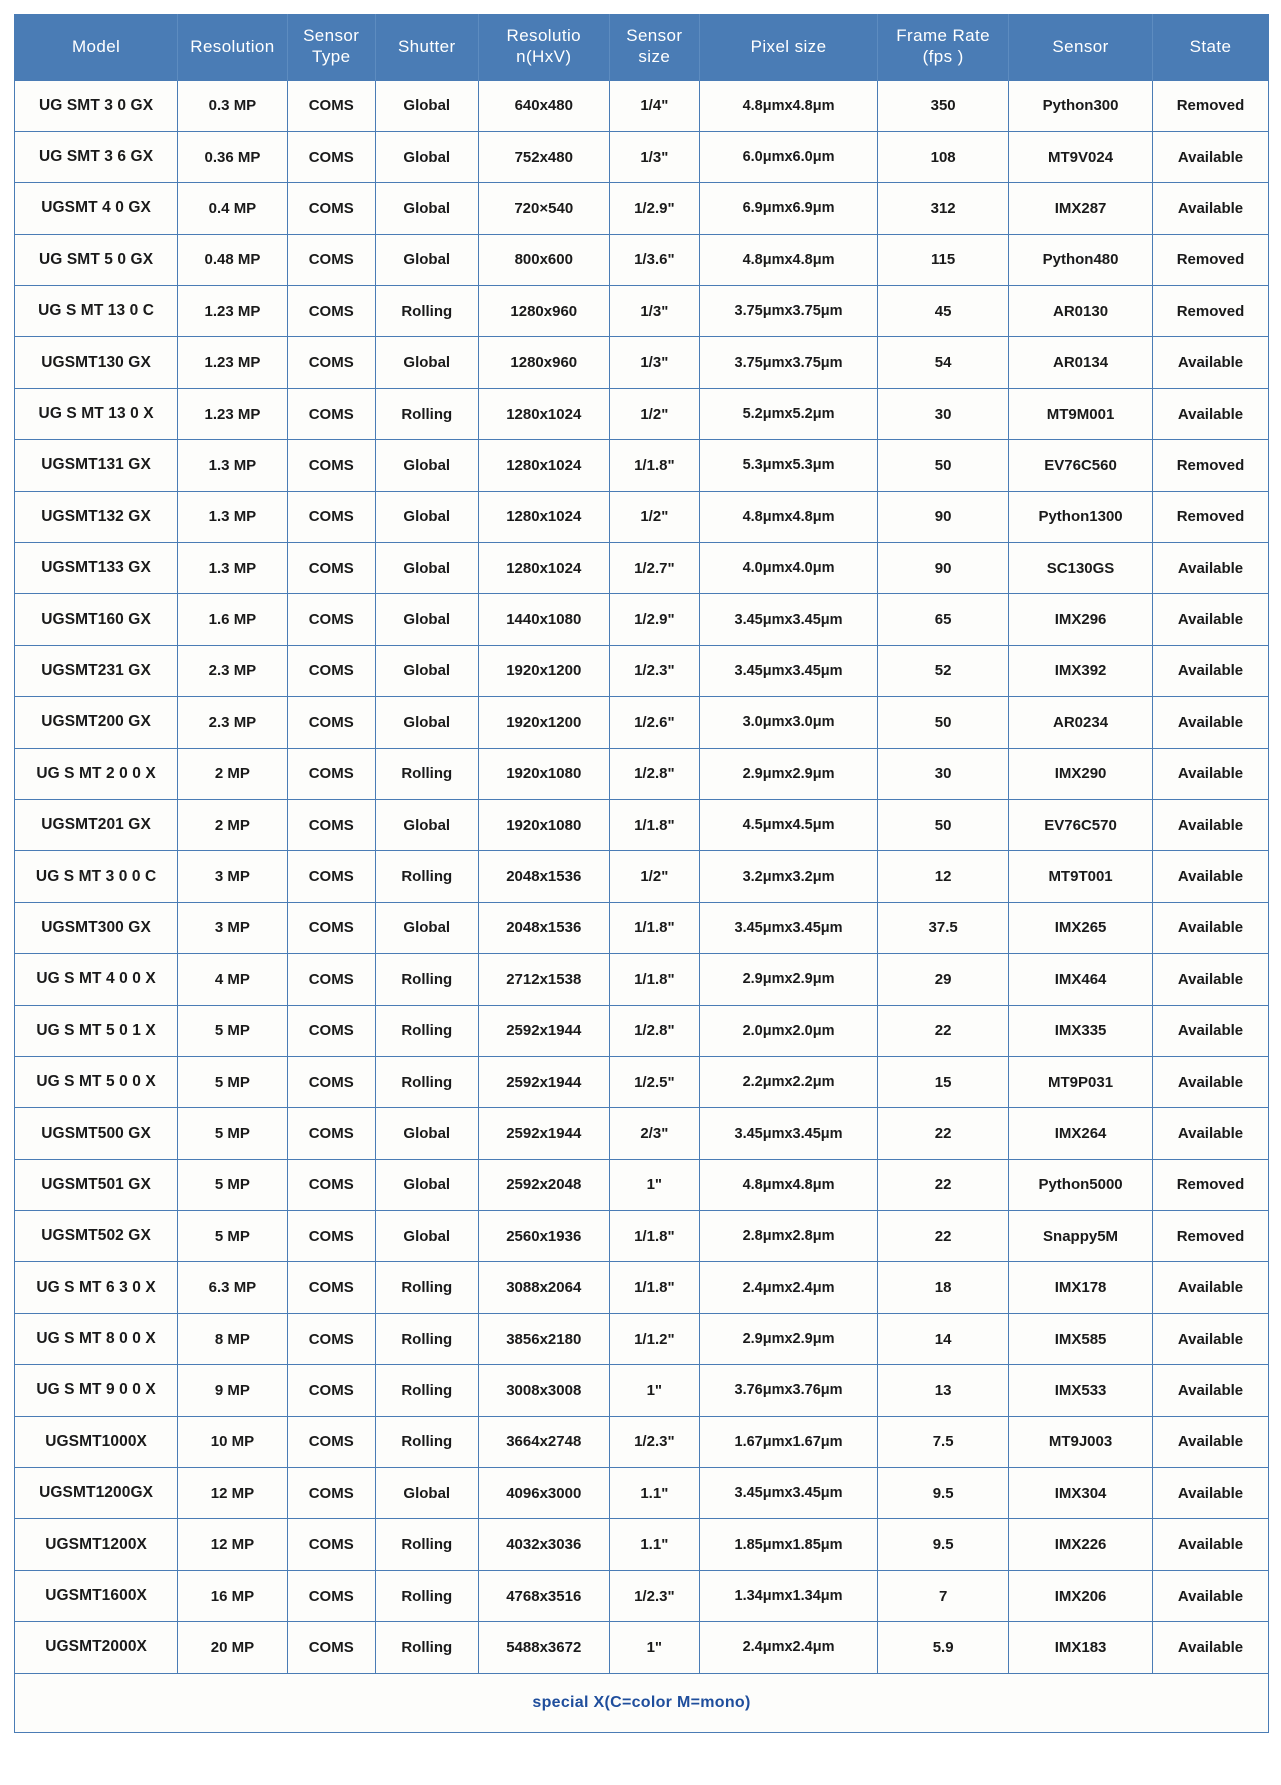  What do you see at coordinates (654, 57) in the screenshot?
I see `column-header-line: size` at bounding box center [654, 57].